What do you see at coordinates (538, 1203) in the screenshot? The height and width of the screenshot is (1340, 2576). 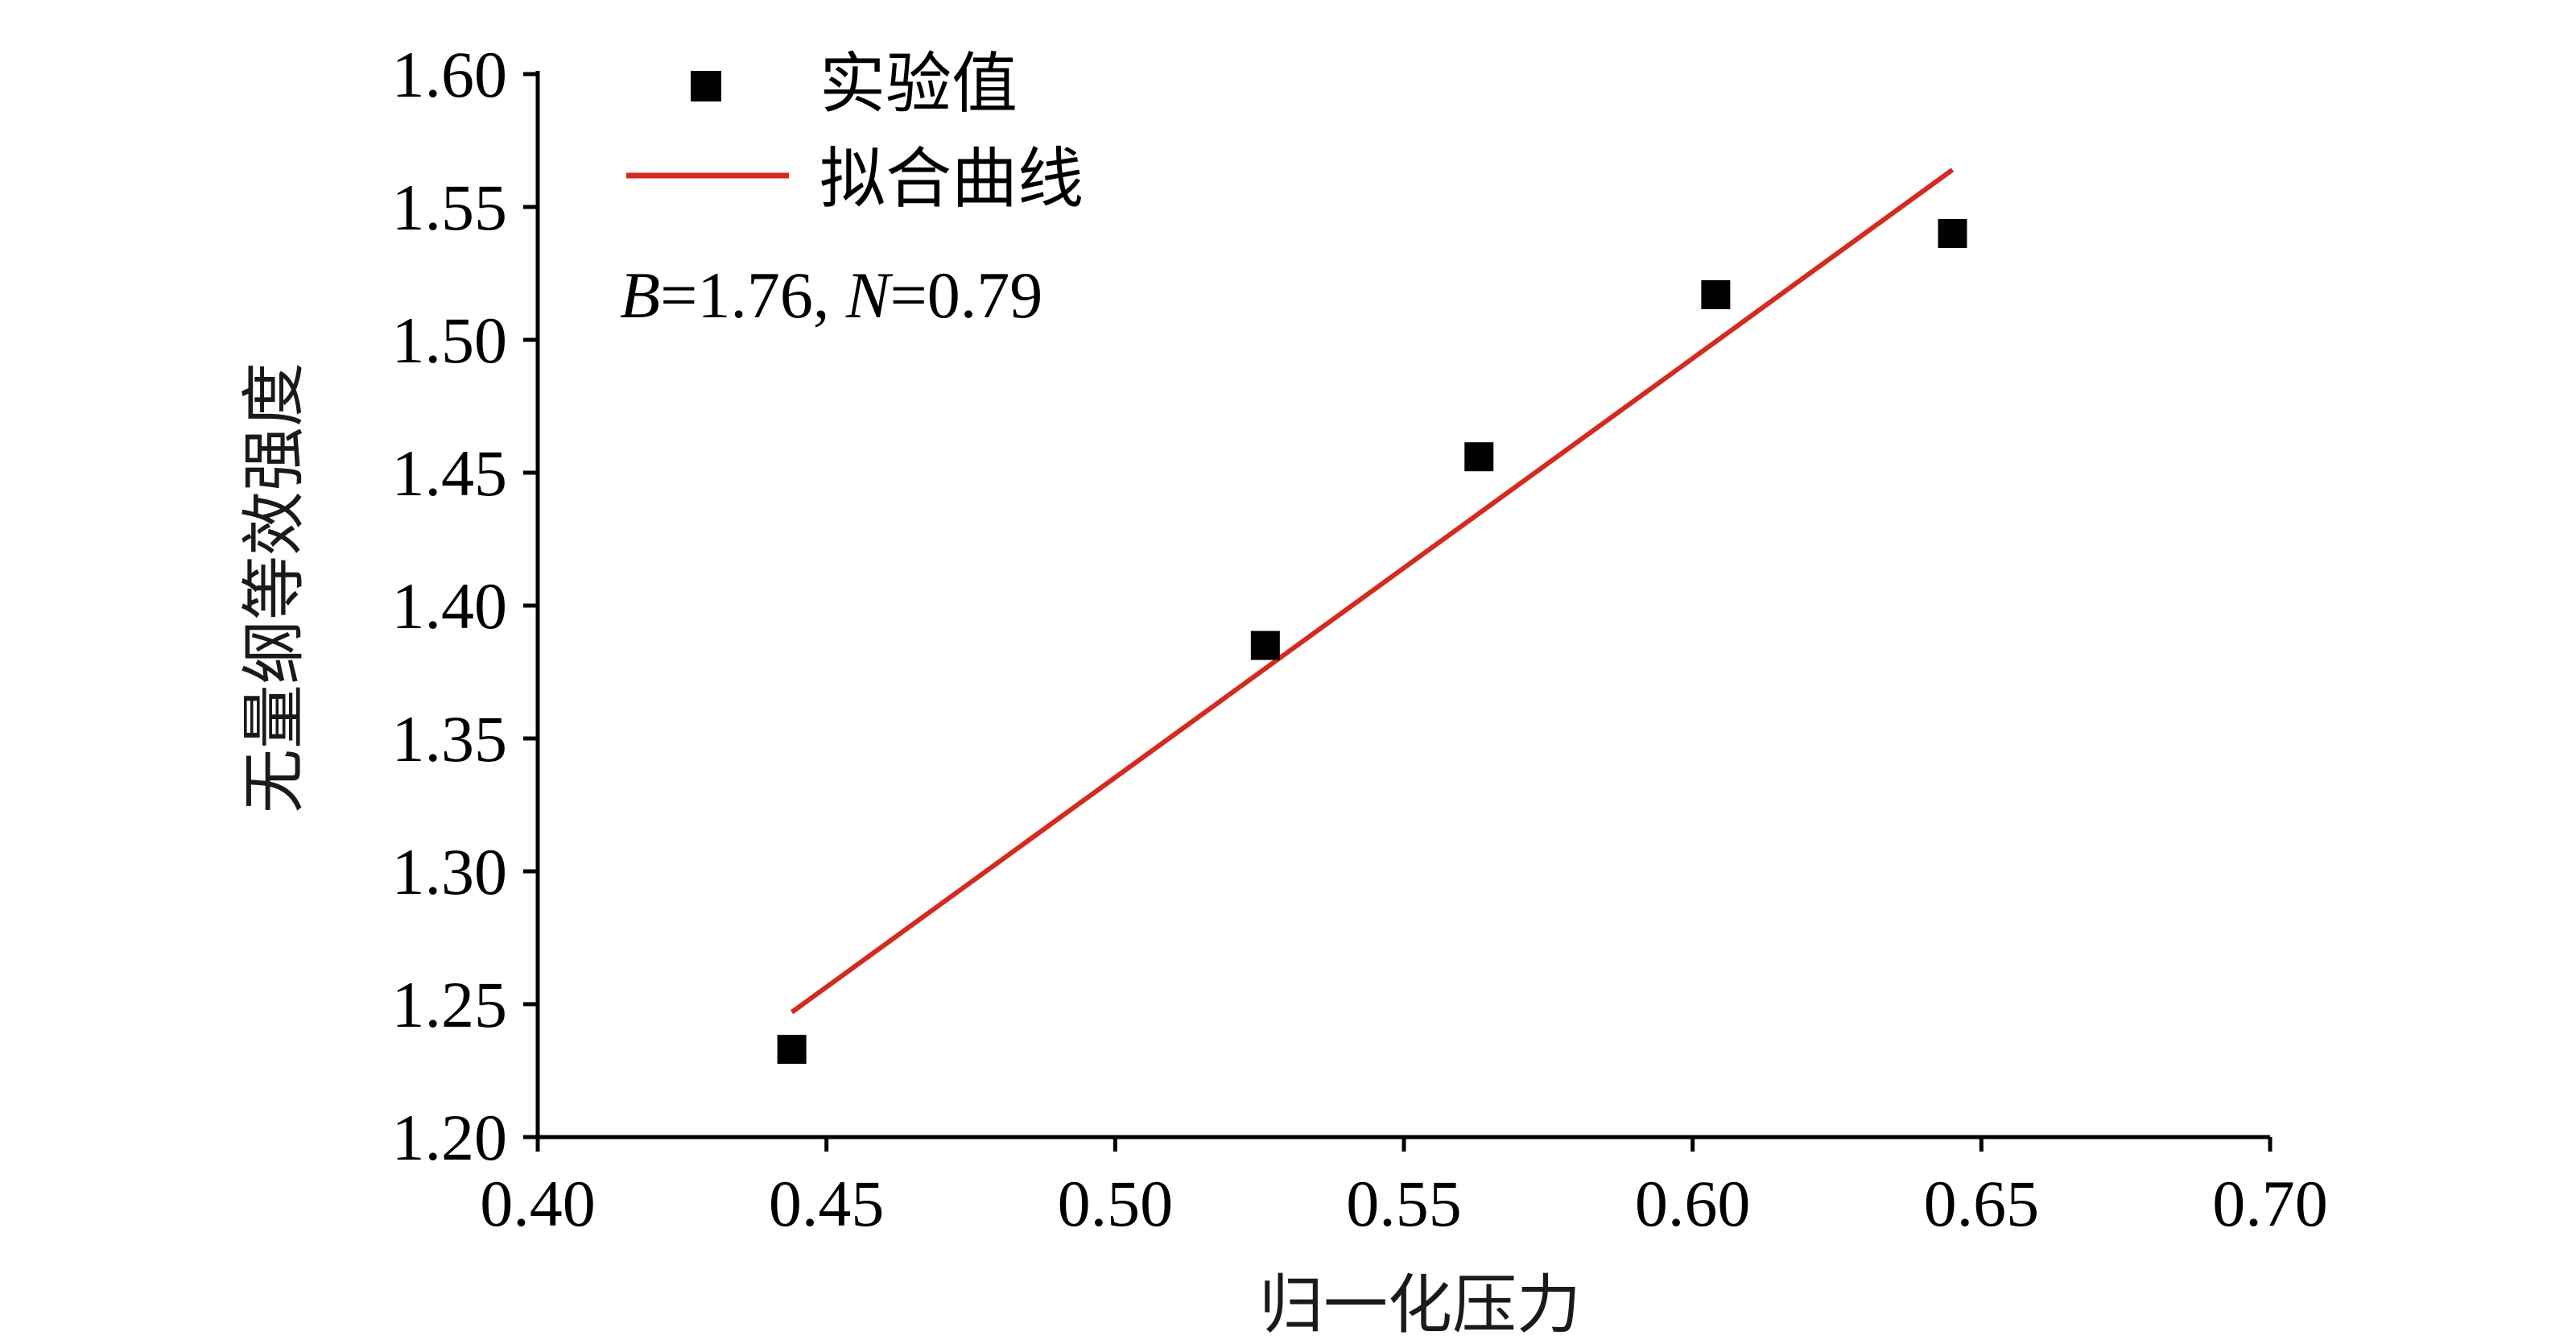 I see `x-tick-label: 0.40` at bounding box center [538, 1203].